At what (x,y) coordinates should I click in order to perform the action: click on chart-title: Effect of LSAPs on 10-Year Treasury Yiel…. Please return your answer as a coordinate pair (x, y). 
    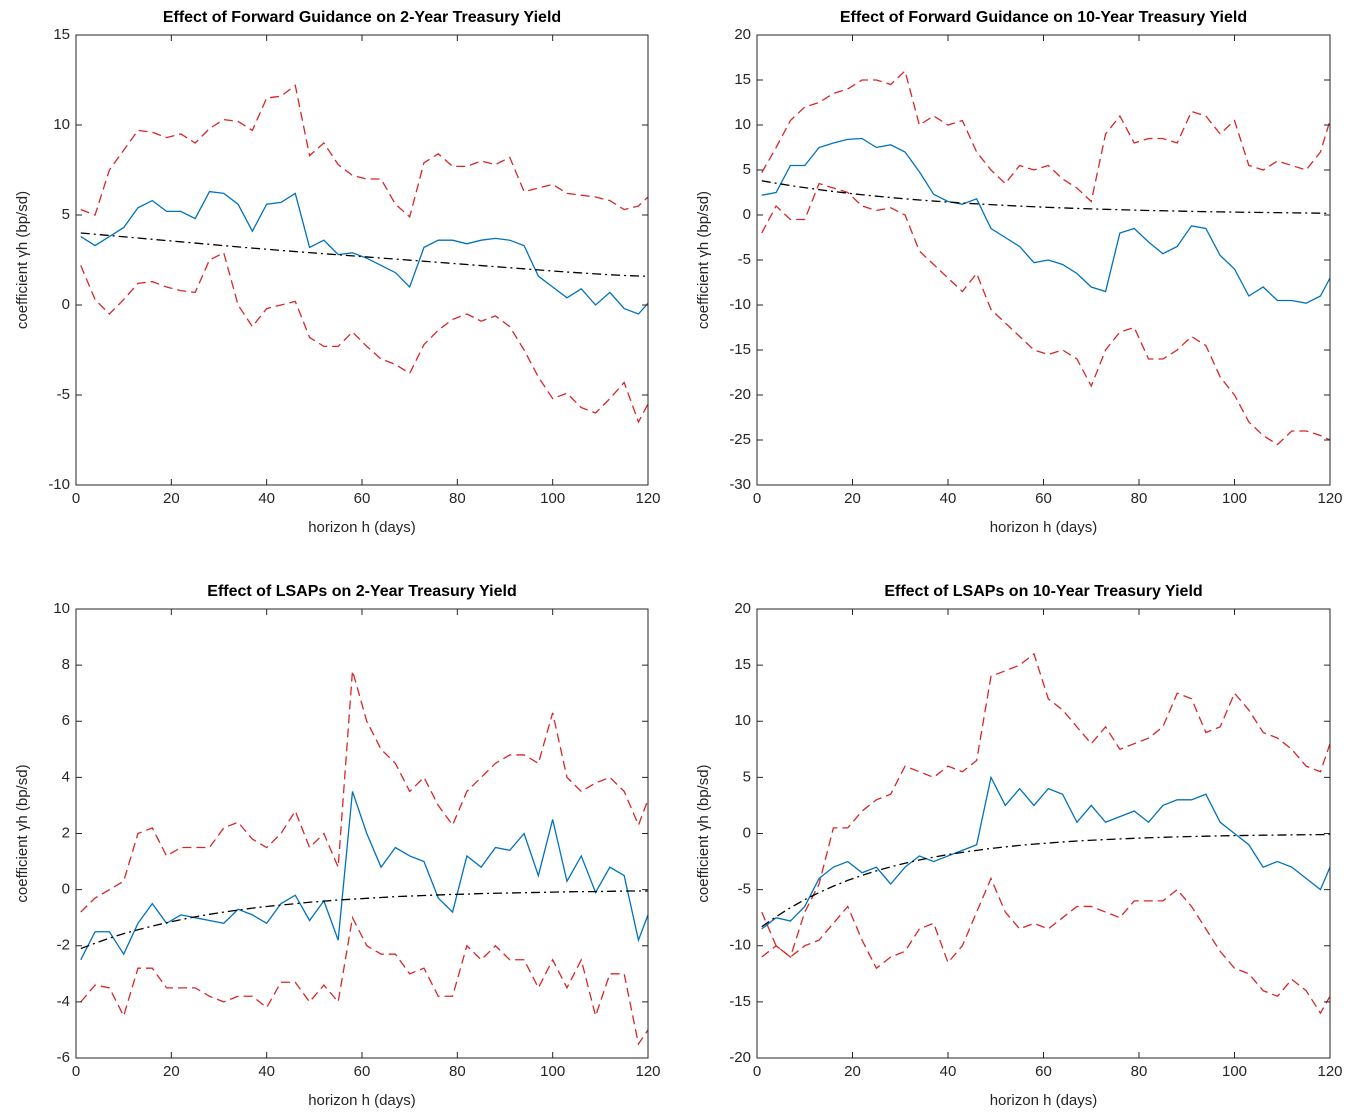
    Looking at the image, I should click on (1043, 591).